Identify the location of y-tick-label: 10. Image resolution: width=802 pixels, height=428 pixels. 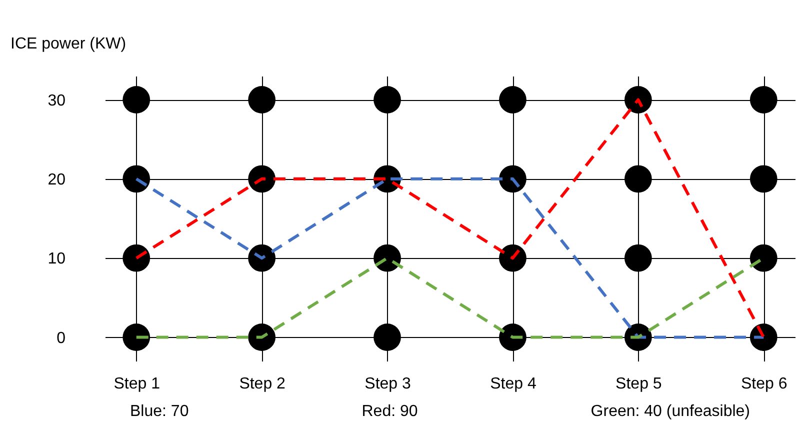
(57, 259).